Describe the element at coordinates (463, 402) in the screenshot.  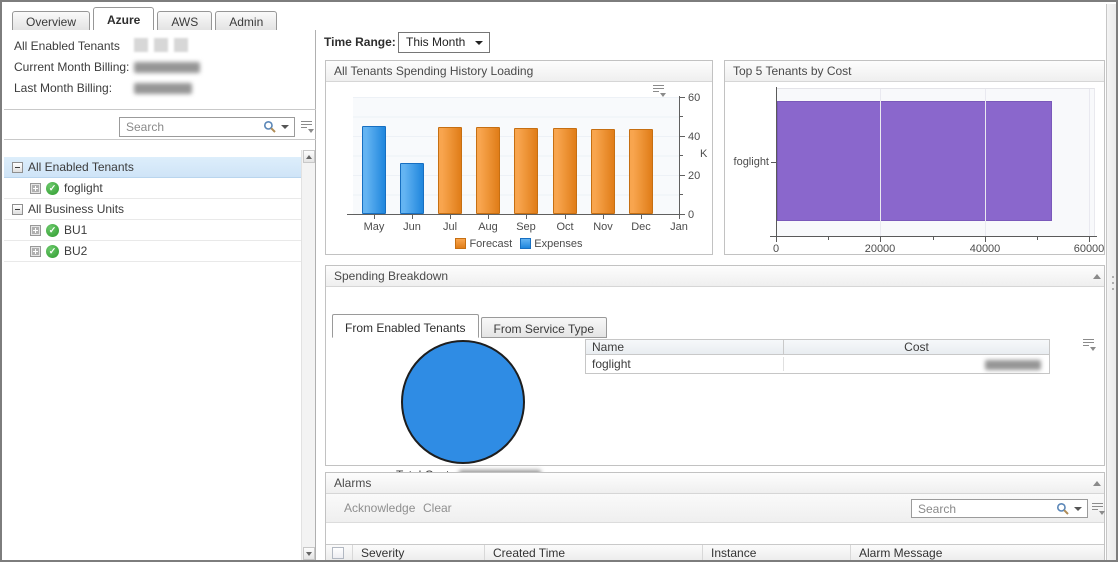
I see `cost-pie-chart` at that location.